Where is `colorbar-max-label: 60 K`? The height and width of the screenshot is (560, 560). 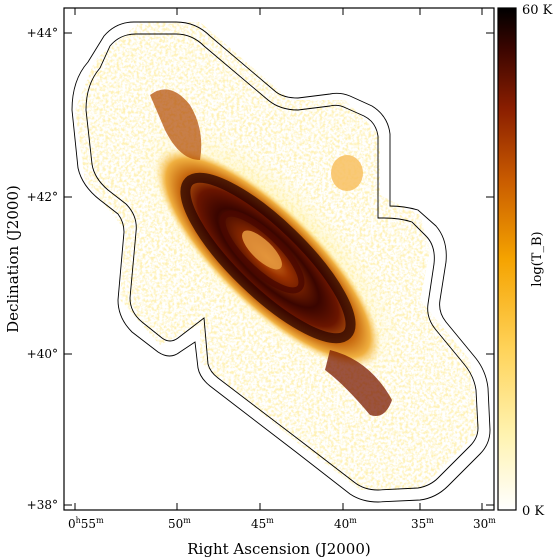 colorbar-max-label: 60 K is located at coordinates (537, 10).